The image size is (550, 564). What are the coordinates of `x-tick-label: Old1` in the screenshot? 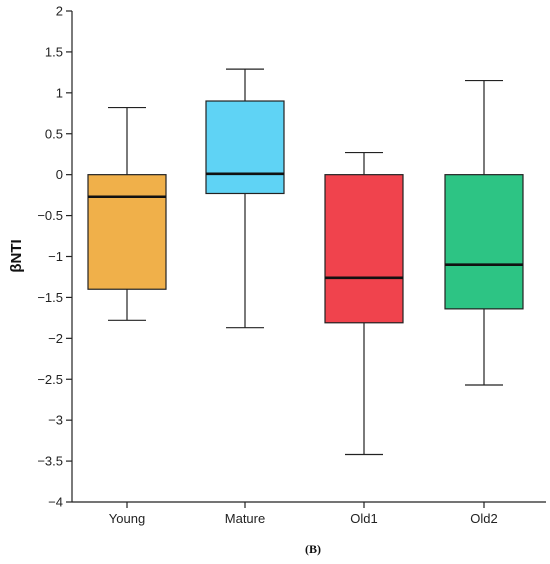 It's located at (363, 518).